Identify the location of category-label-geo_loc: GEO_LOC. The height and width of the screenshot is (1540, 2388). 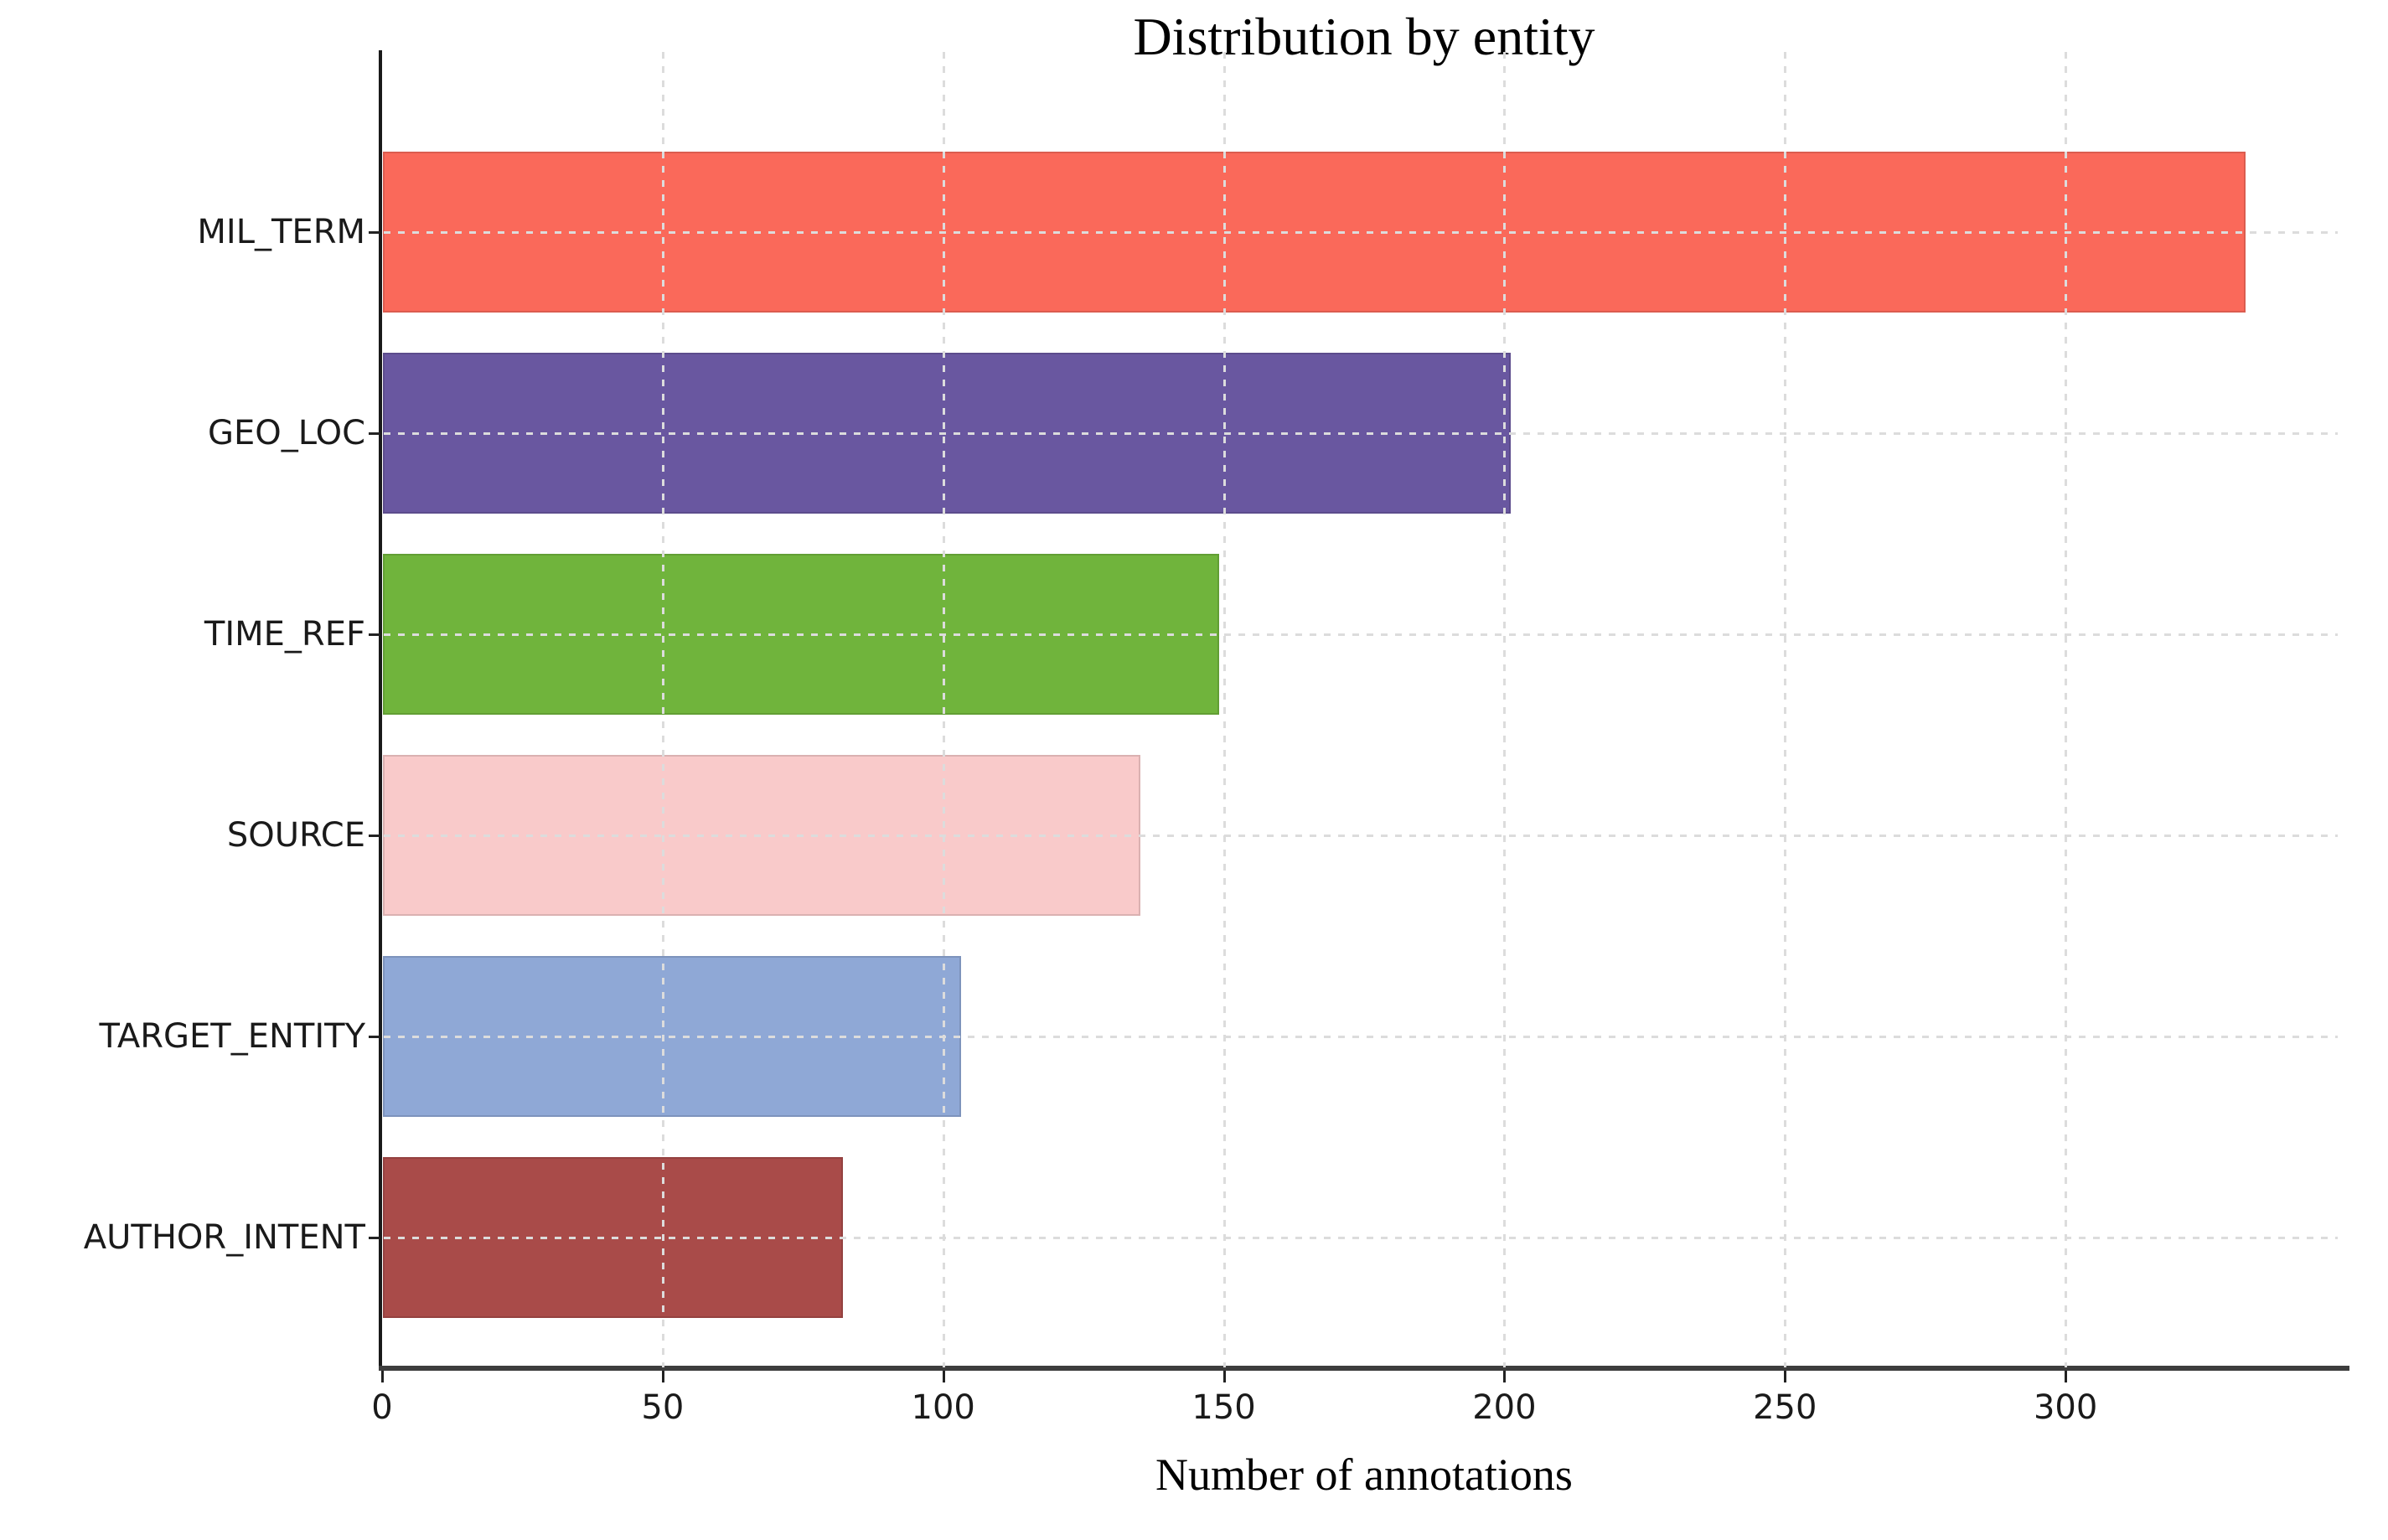
(286, 433).